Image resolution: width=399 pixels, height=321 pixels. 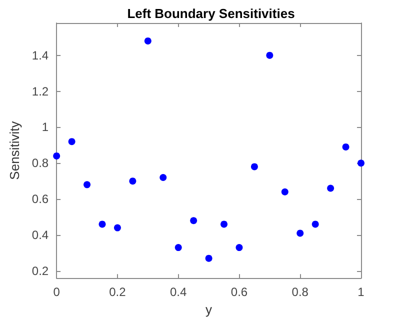 I want to click on x-tick-label: 0.6, so click(x=239, y=292).